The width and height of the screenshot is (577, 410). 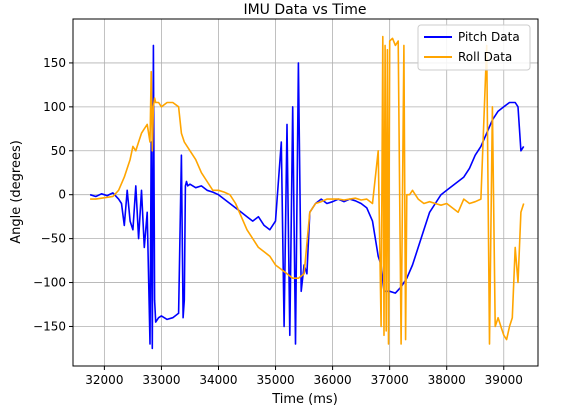 What do you see at coordinates (53, 194) in the screenshot?
I see `y-axis-ticks: −150 −100 −50 0 50 100 150` at bounding box center [53, 194].